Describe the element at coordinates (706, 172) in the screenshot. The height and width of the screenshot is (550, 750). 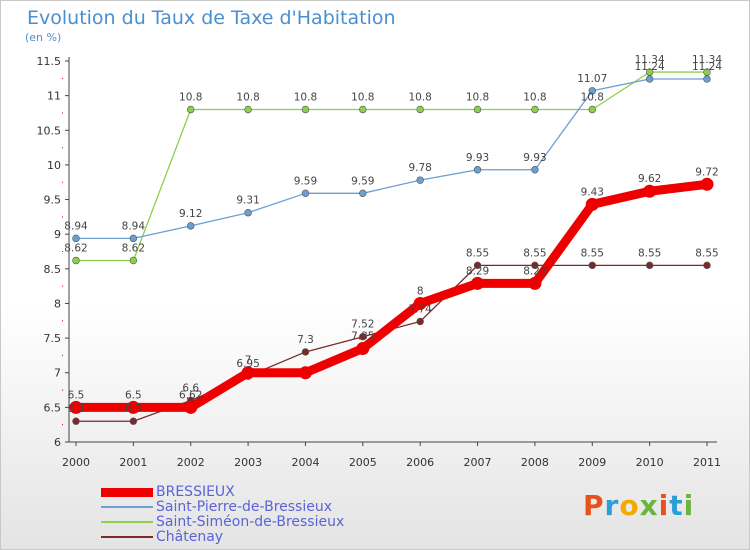
I see `data-label: 9.72` at that location.